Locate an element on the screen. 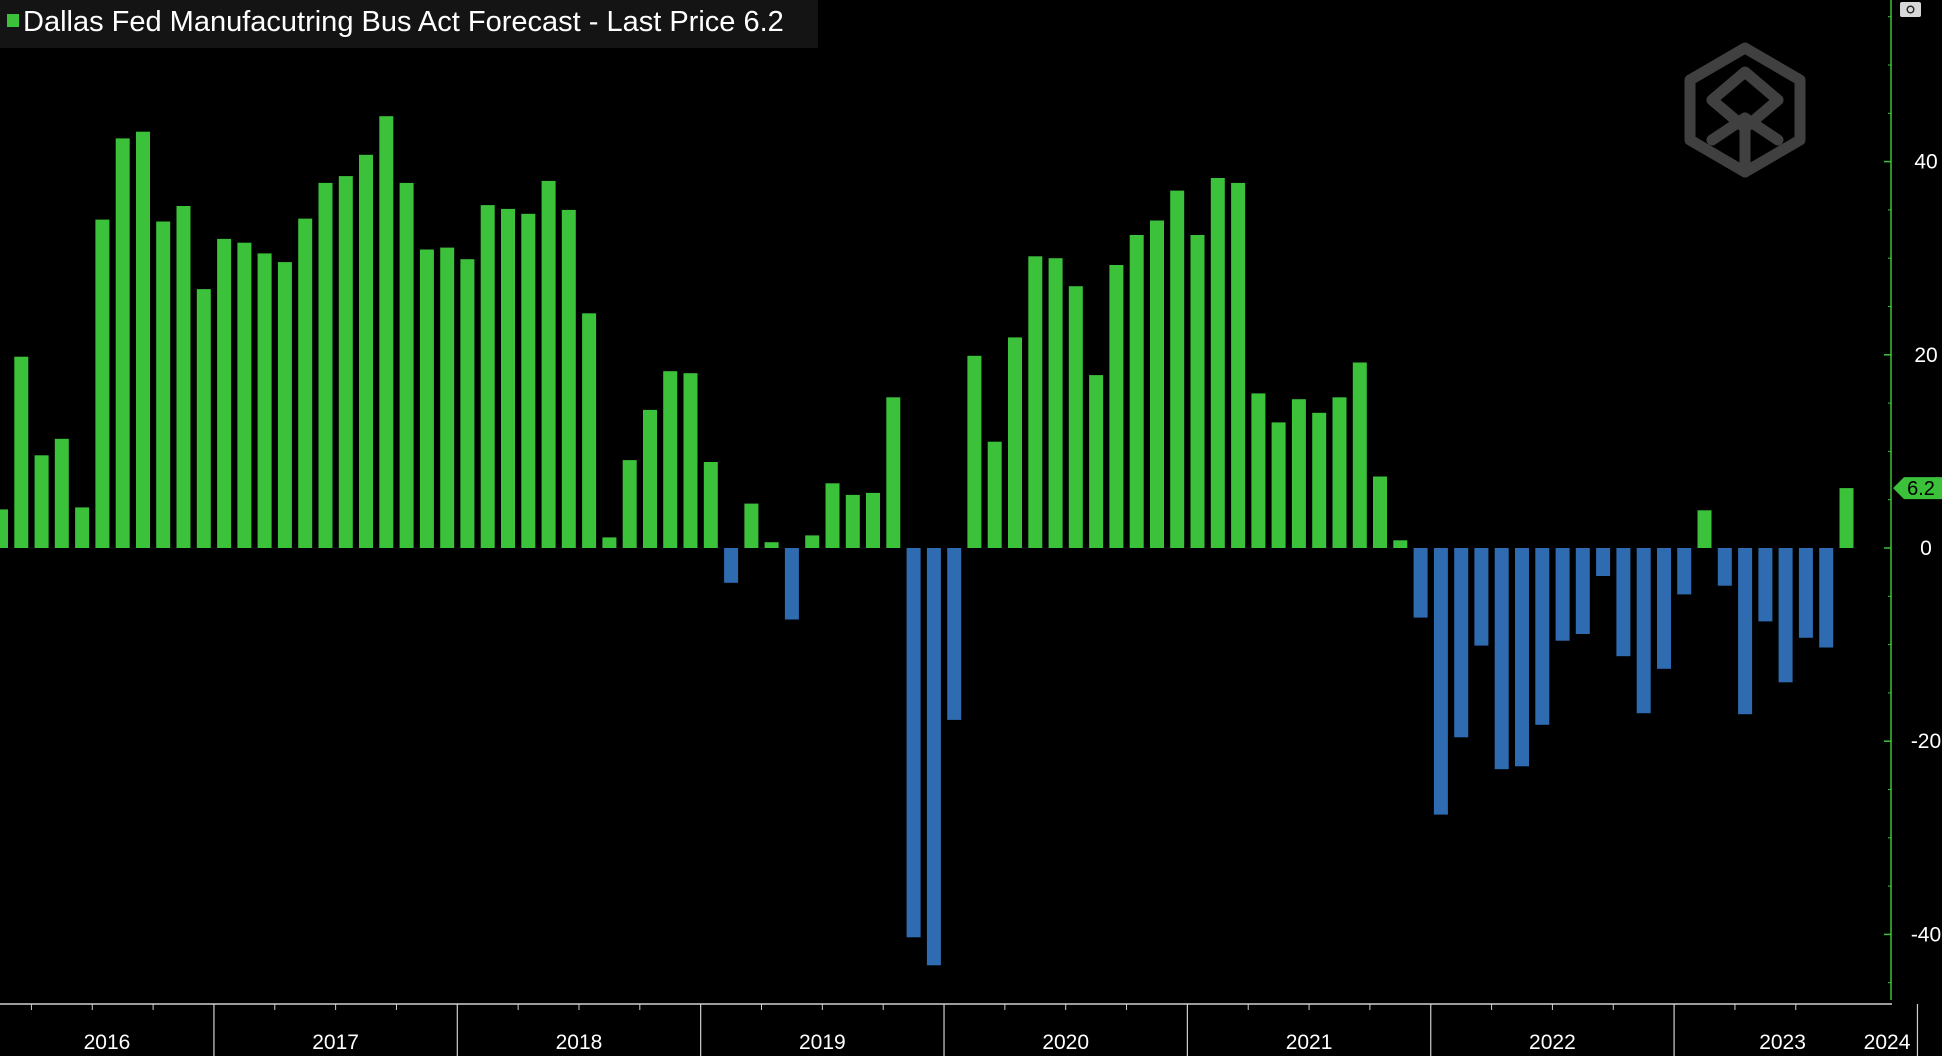 This screenshot has width=1942, height=1056. settings-icon is located at coordinates (1910, 9).